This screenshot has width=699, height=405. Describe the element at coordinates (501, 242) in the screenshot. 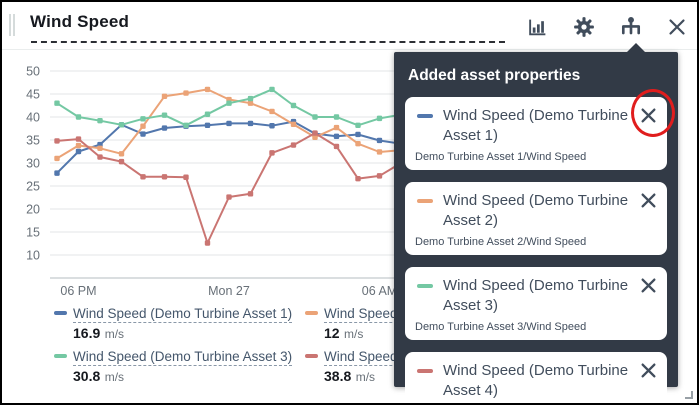

I see `asset-property-path: Demo Turbine Asset 2/Wind Speed` at that location.